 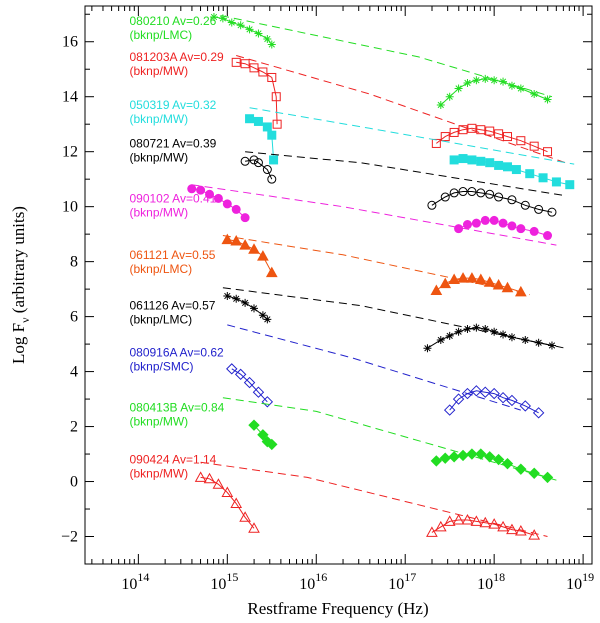 I want to click on x-tick-labels: 1014 1015 1016 1017 1018 1019, so click(x=357, y=581).